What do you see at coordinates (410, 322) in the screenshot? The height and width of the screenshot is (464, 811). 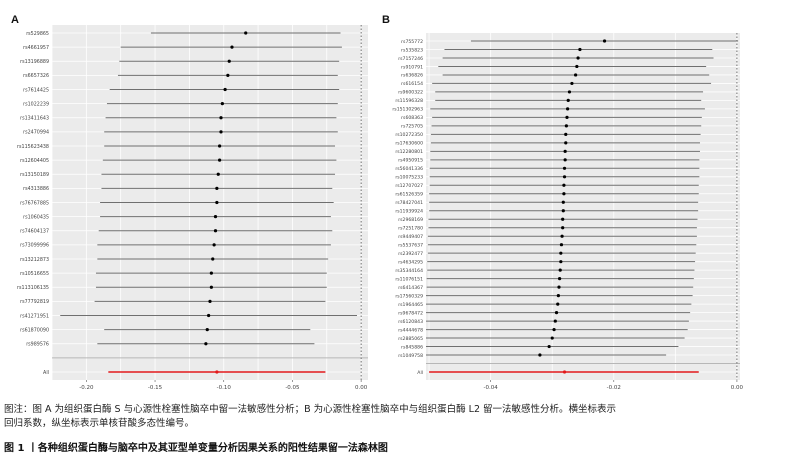 I see `snp-label: rs6120843` at bounding box center [410, 322].